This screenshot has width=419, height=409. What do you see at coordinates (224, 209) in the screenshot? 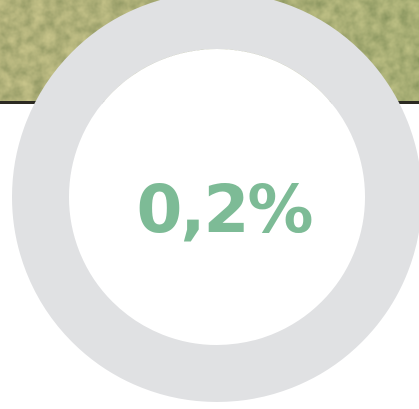
I see `percentage-label: 0,2%` at bounding box center [224, 209].